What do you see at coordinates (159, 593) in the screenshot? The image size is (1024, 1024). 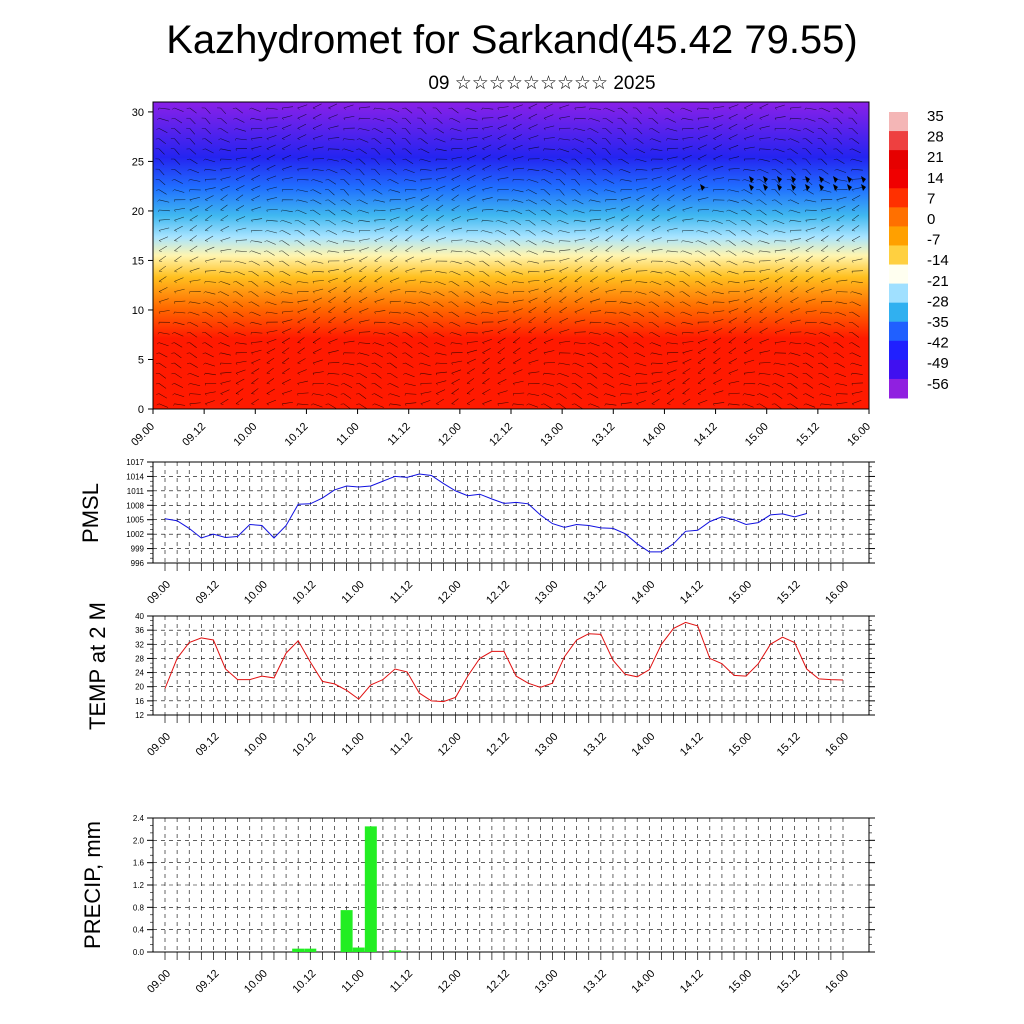 I see `x-tick-label: 09.00` at bounding box center [159, 593].